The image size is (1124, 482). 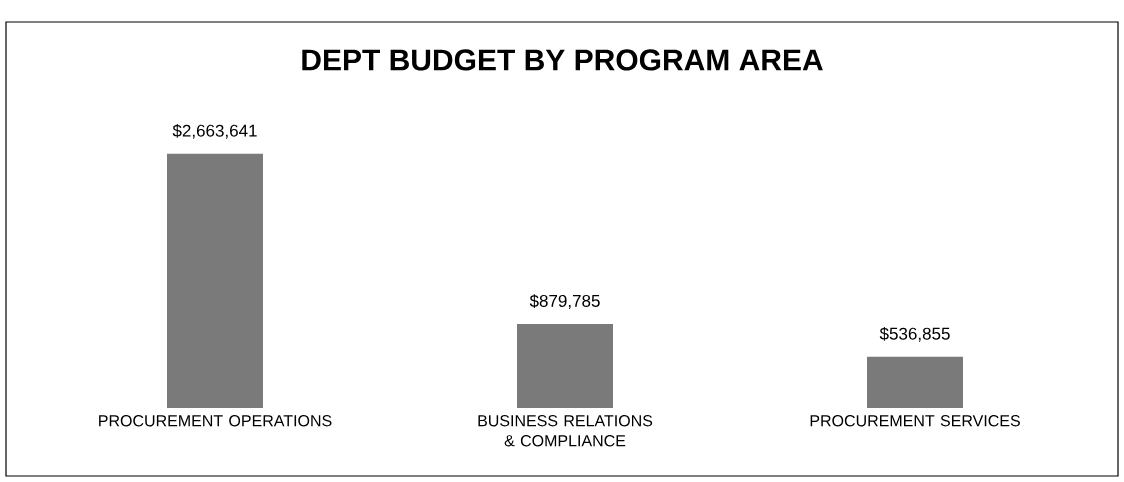 What do you see at coordinates (914, 334) in the screenshot?
I see `data-label: $536,855` at bounding box center [914, 334].